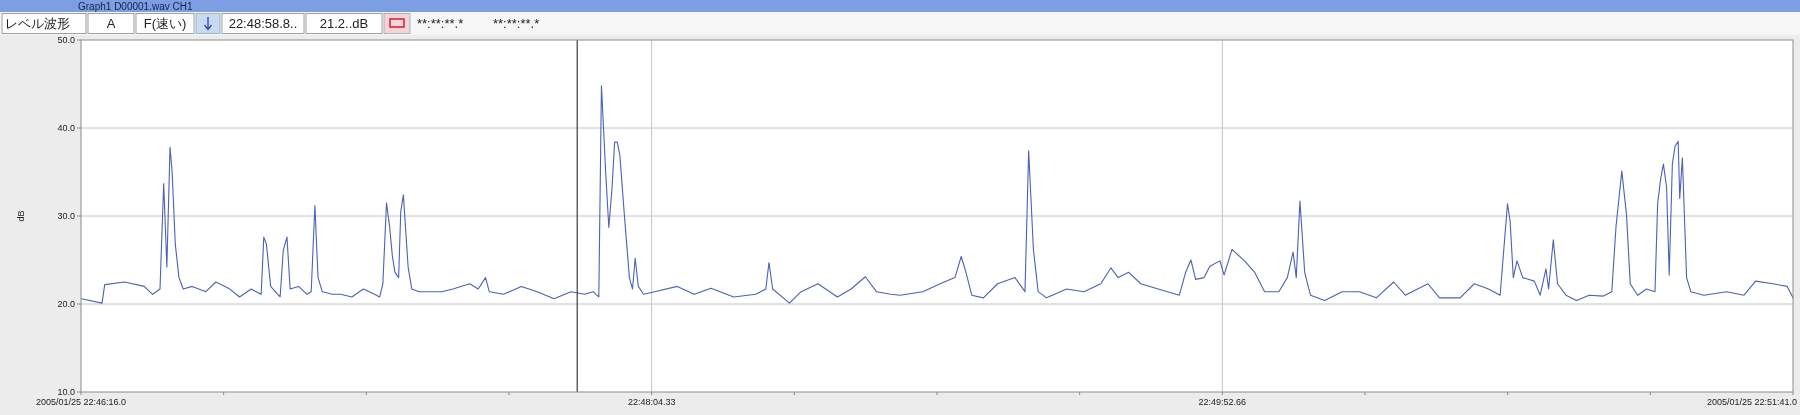  What do you see at coordinates (165, 23) in the screenshot?
I see `annotation: F(速い)` at bounding box center [165, 23].